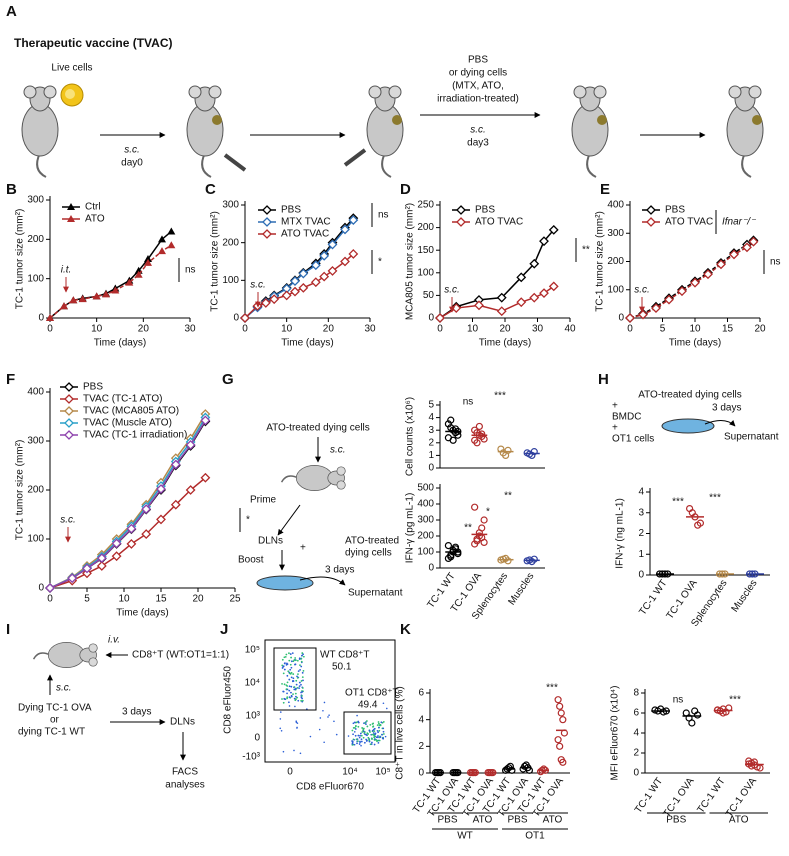  Describe the element at coordinates (285, 583) in the screenshot. I see `dish` at that location.